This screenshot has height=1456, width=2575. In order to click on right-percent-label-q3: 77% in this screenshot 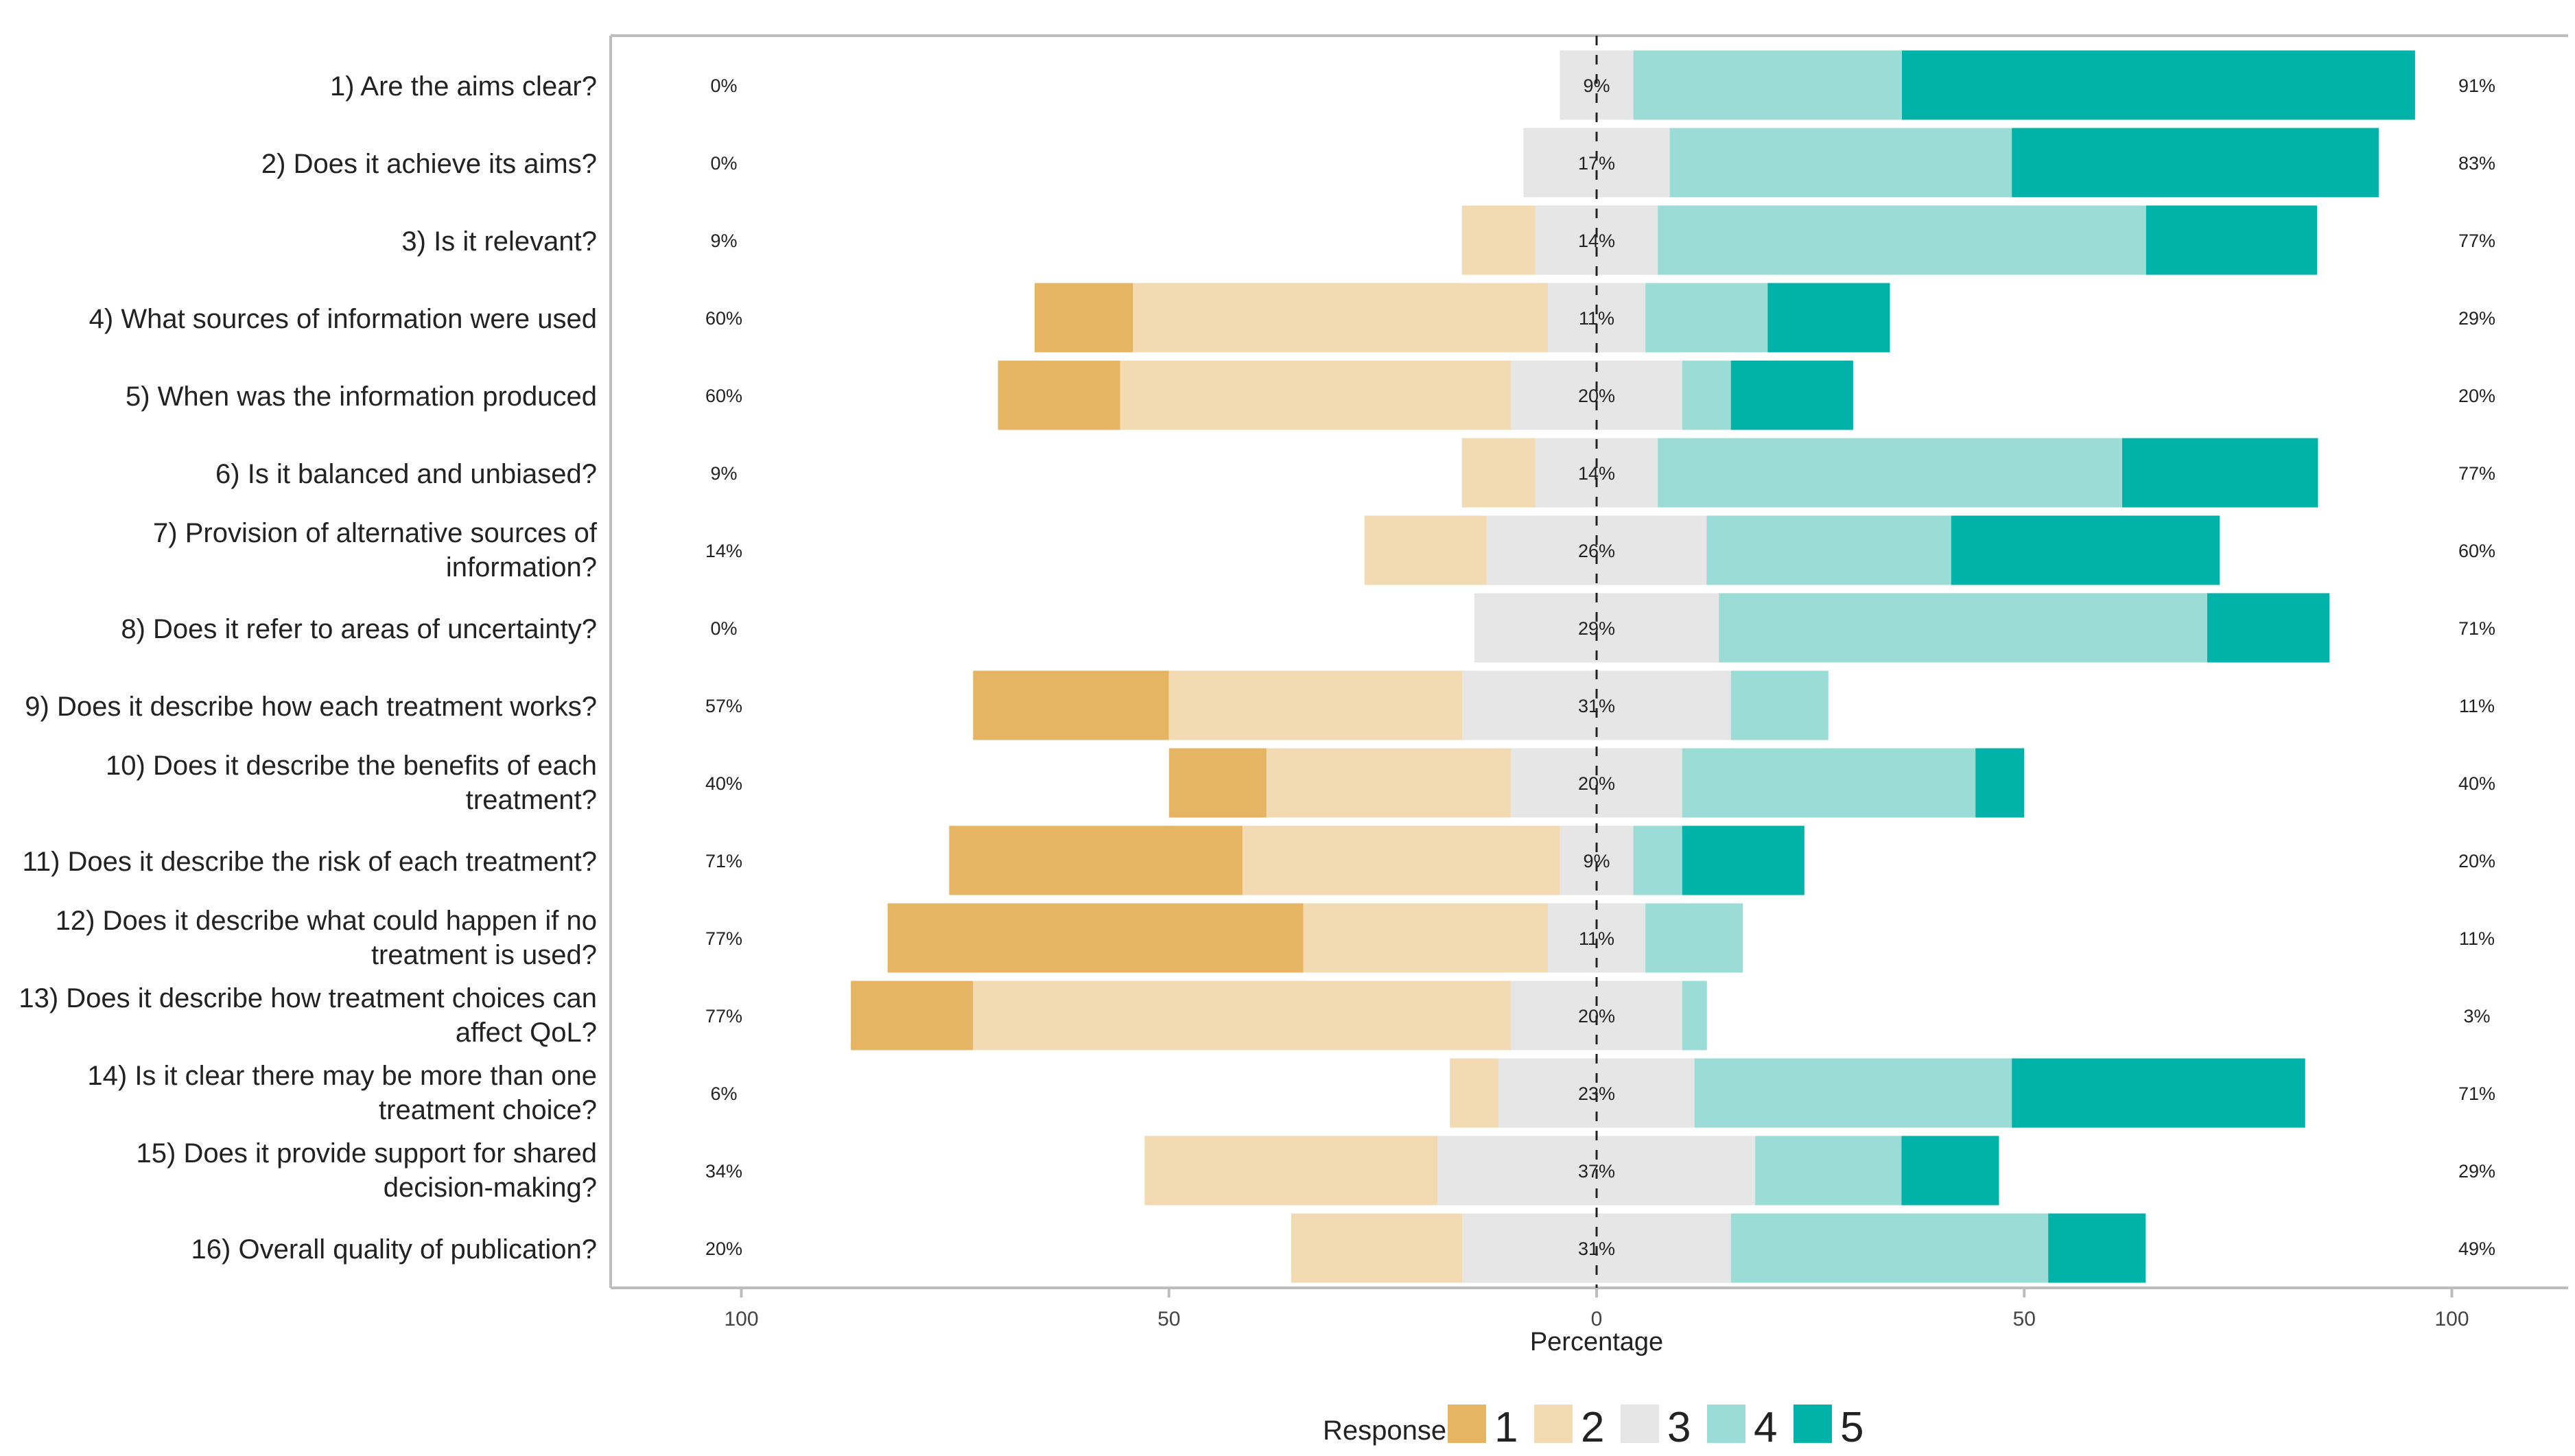, I will do `click(2477, 241)`.